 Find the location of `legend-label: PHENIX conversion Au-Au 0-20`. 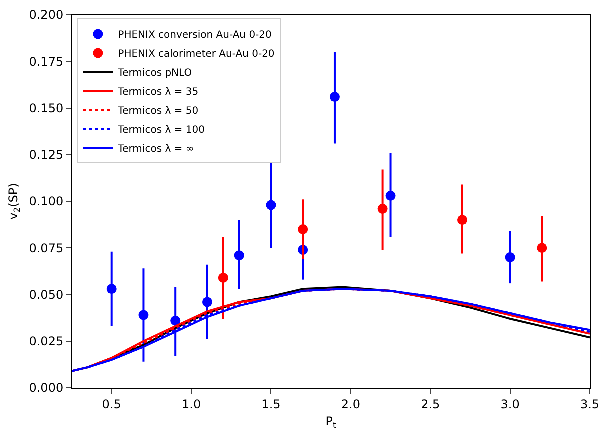

legend-label: PHENIX conversion Au-Au 0-20 is located at coordinates (195, 36).